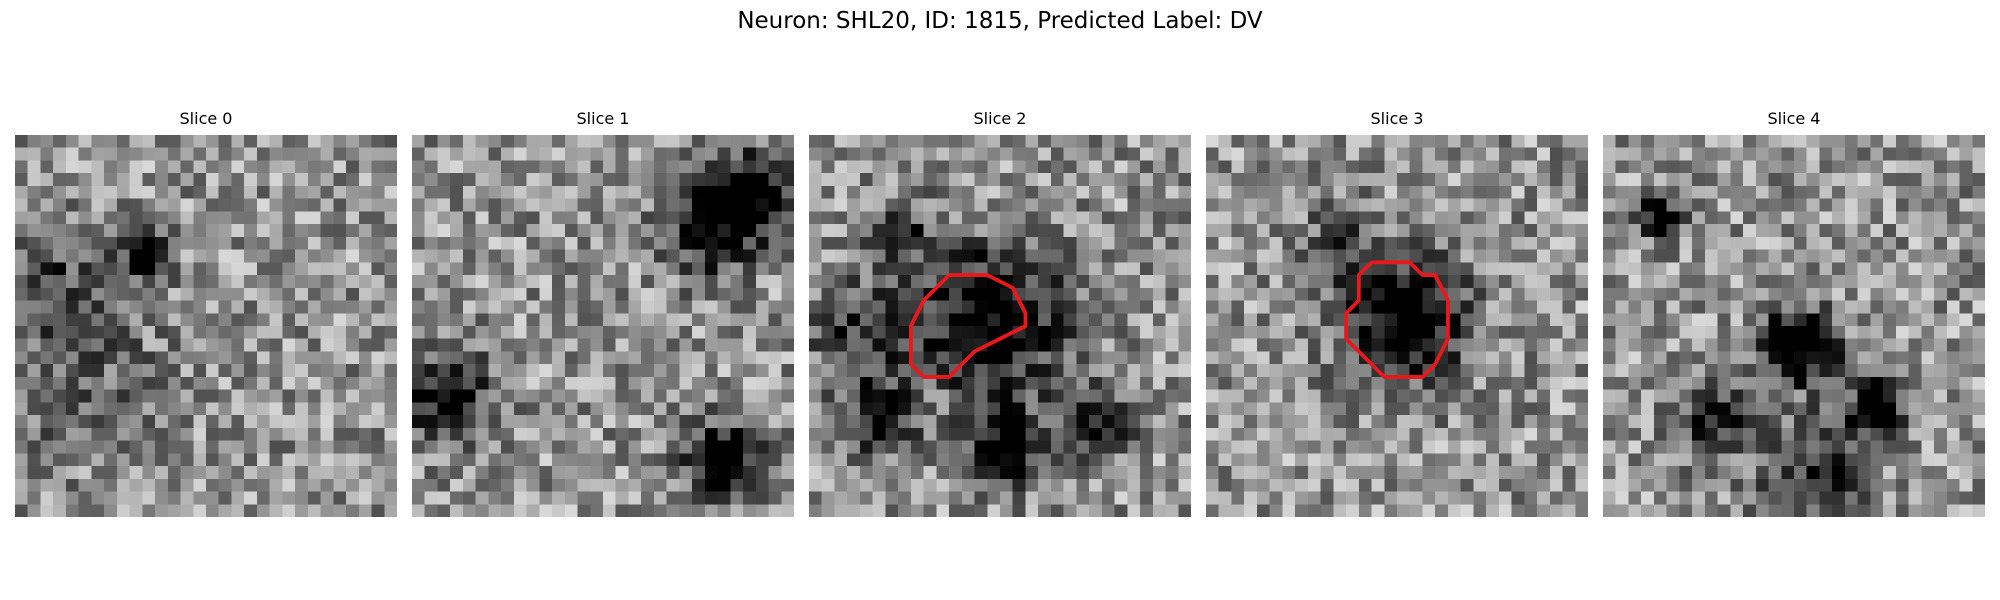 The image size is (2000, 600). What do you see at coordinates (206, 118) in the screenshot?
I see `slice-title: Slice 0` at bounding box center [206, 118].